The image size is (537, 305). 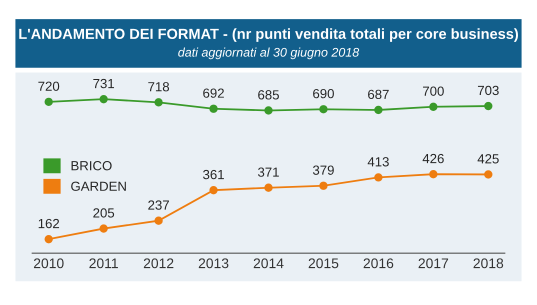 What do you see at coordinates (92, 165) in the screenshot?
I see `legend-label: BRICO` at bounding box center [92, 165].